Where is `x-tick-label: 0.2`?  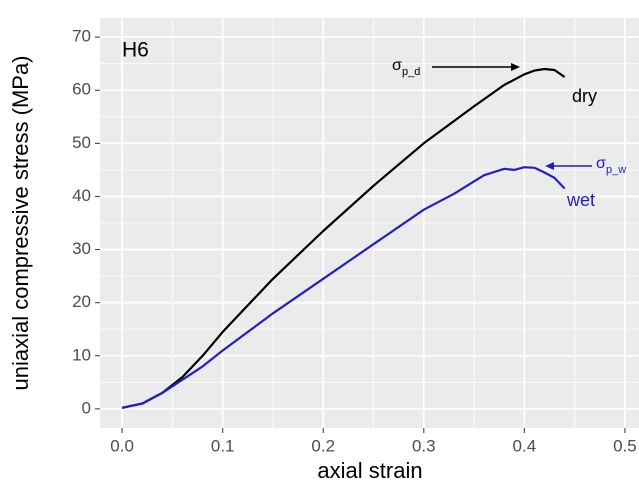 x-tick-label: 0.2 is located at coordinates (323, 445).